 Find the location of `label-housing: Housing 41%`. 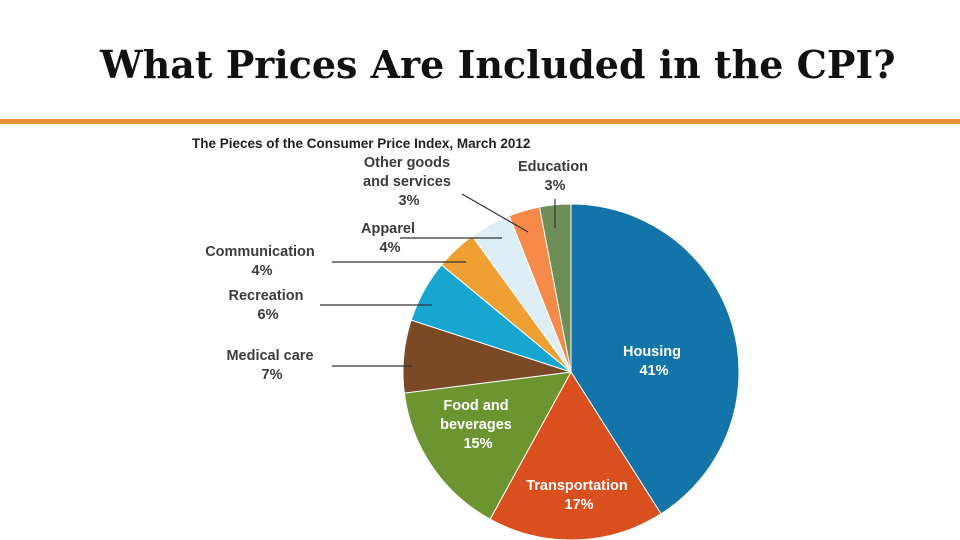

label-housing: Housing 41% is located at coordinates (654, 361).